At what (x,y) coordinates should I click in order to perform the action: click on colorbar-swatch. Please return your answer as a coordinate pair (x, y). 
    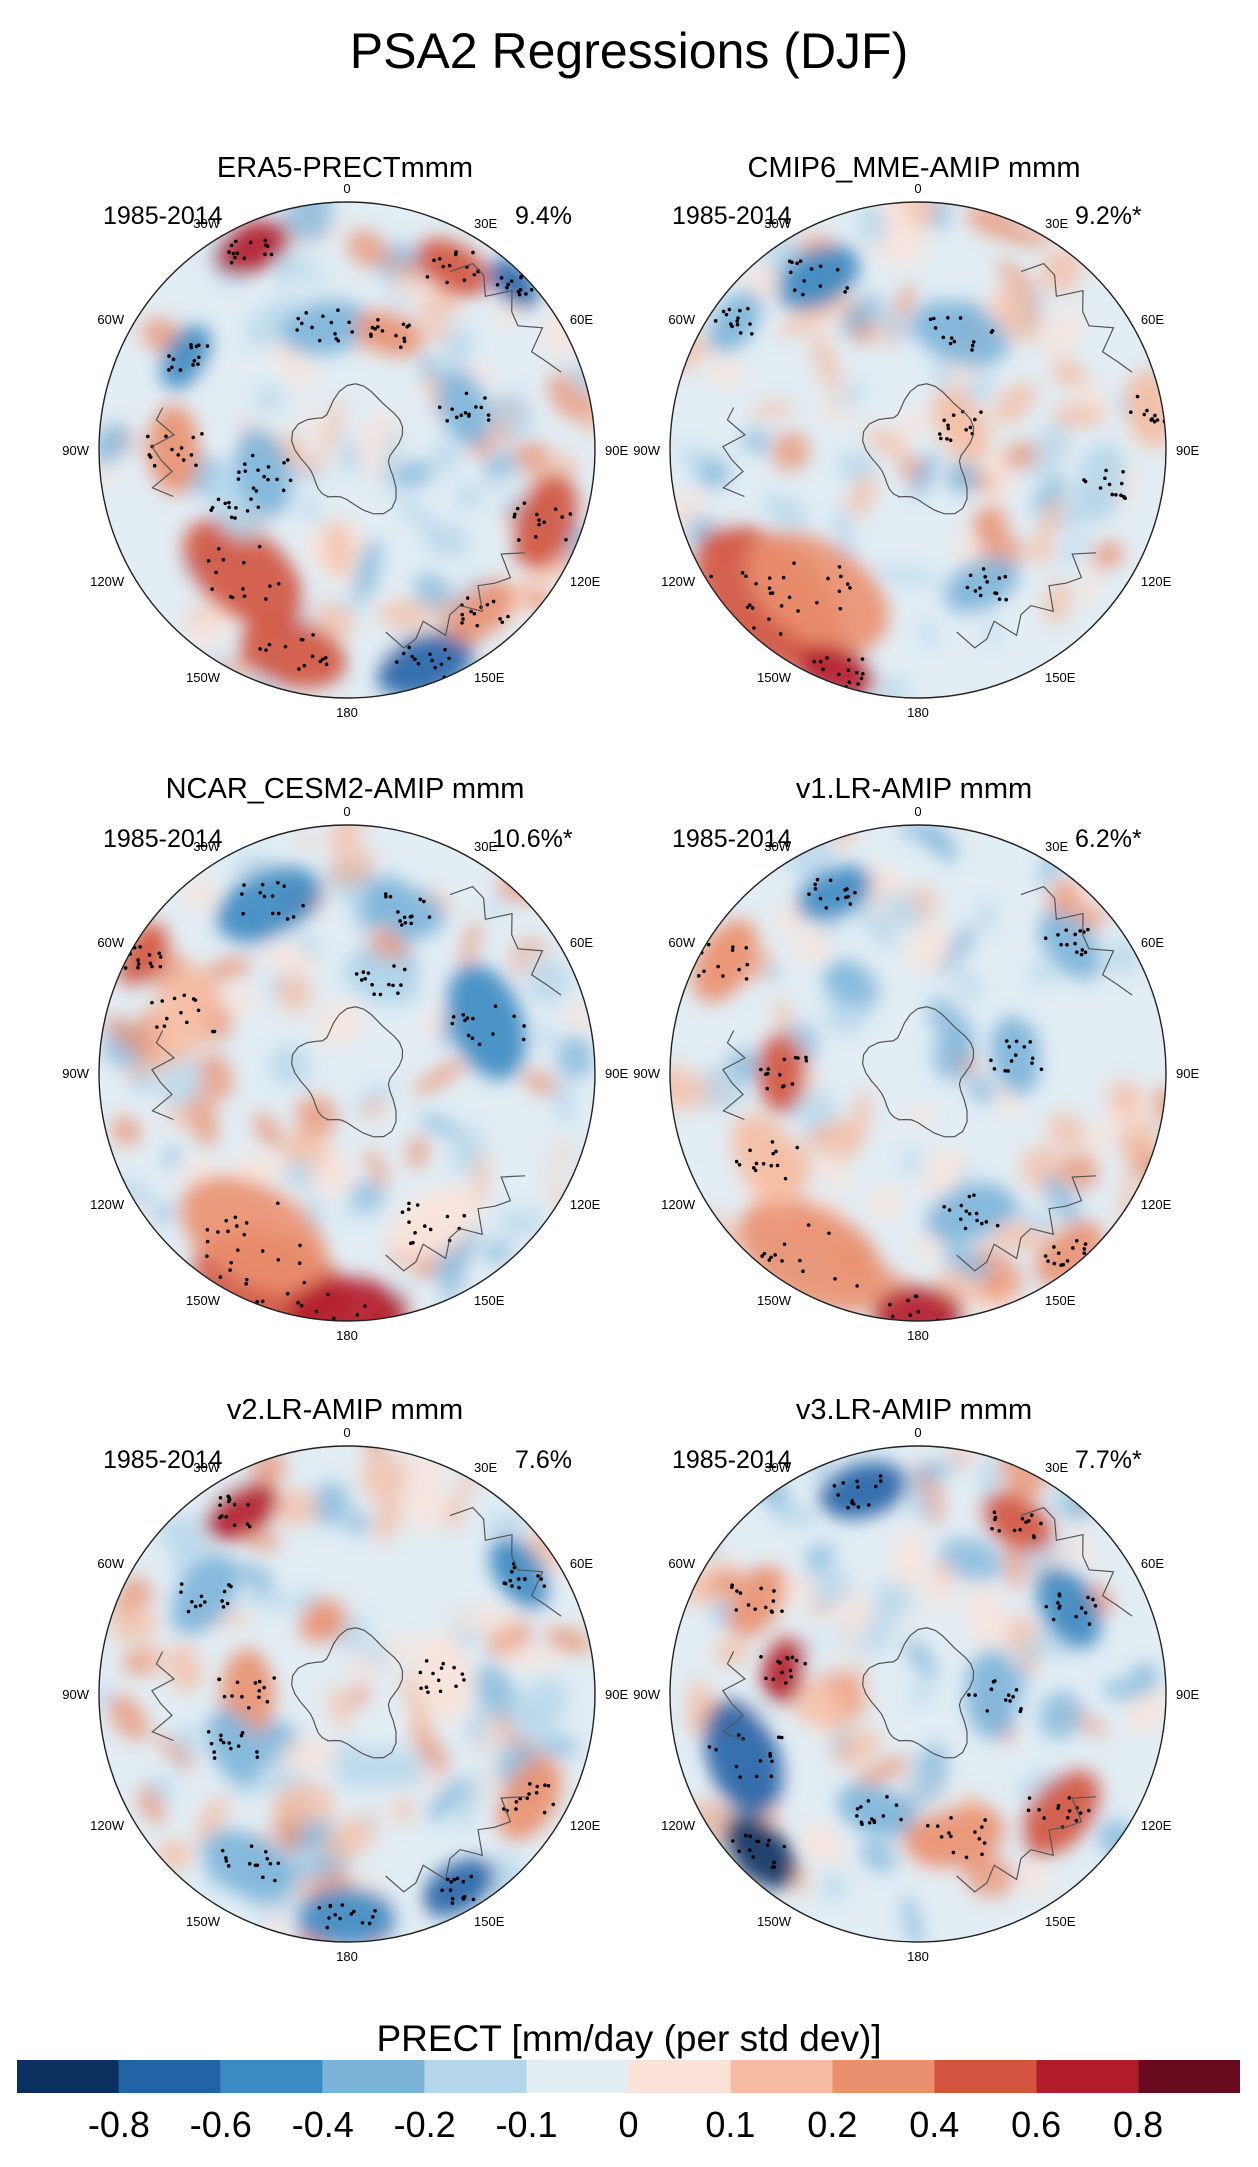
    Looking at the image, I should click on (781, 2076).